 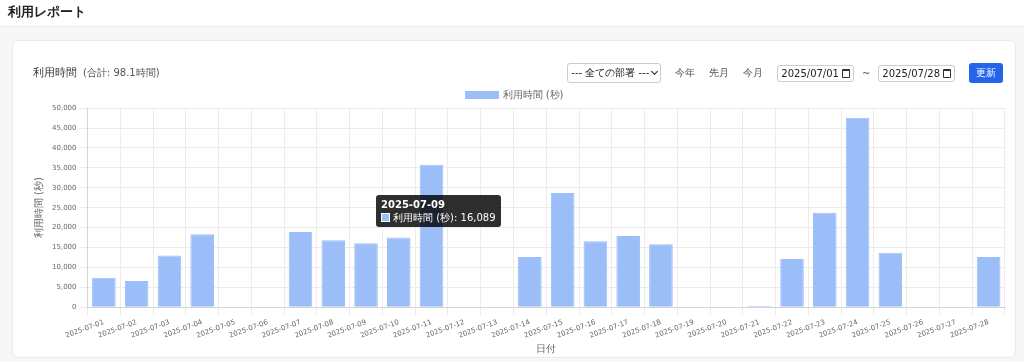 I want to click on x-axis-title: 日付, so click(x=546, y=348).